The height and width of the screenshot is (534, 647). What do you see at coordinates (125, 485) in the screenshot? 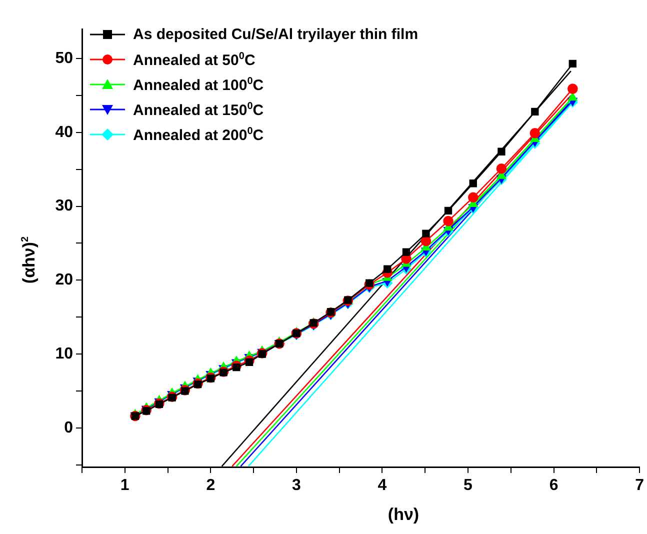
I see `x-tick-label: 1` at bounding box center [125, 485].